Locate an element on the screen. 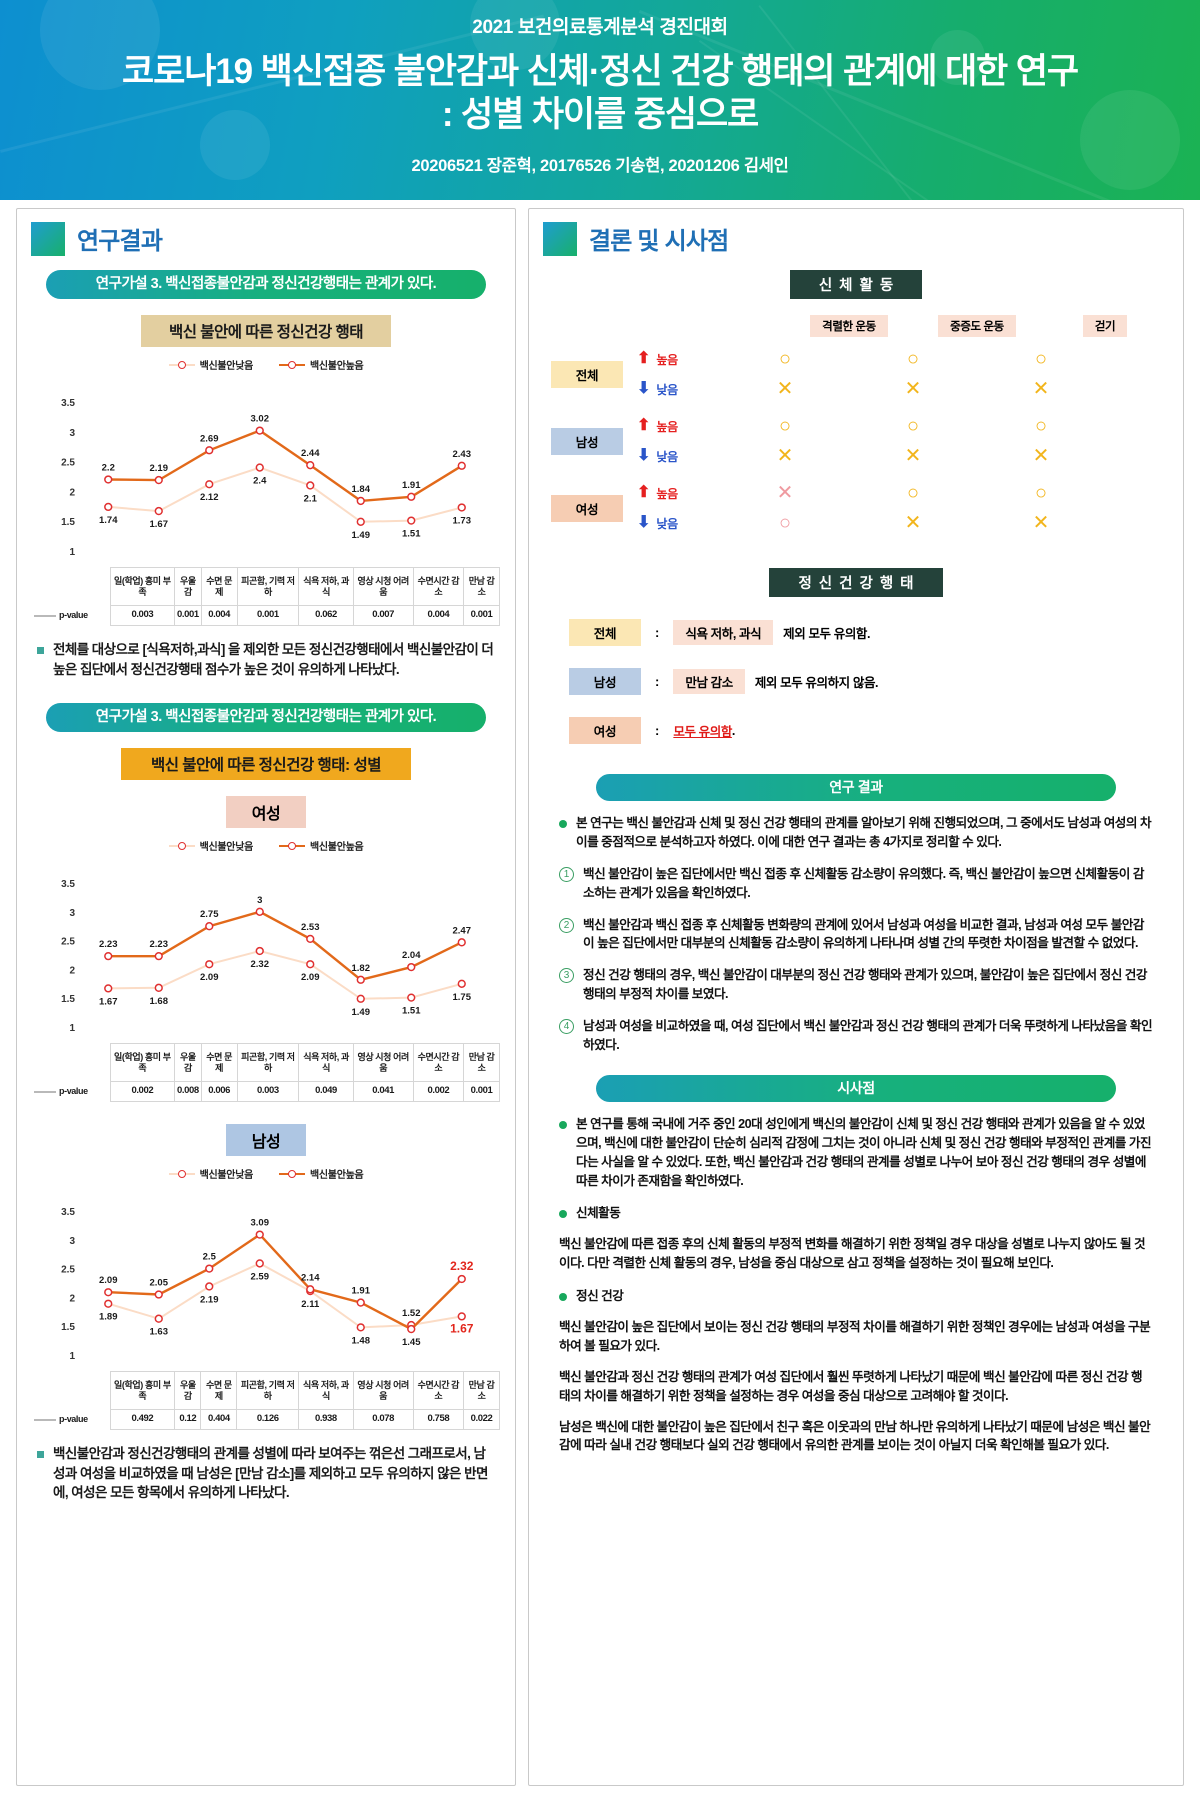  arrow-down-icon: ⬇ is located at coordinates (644, 388).